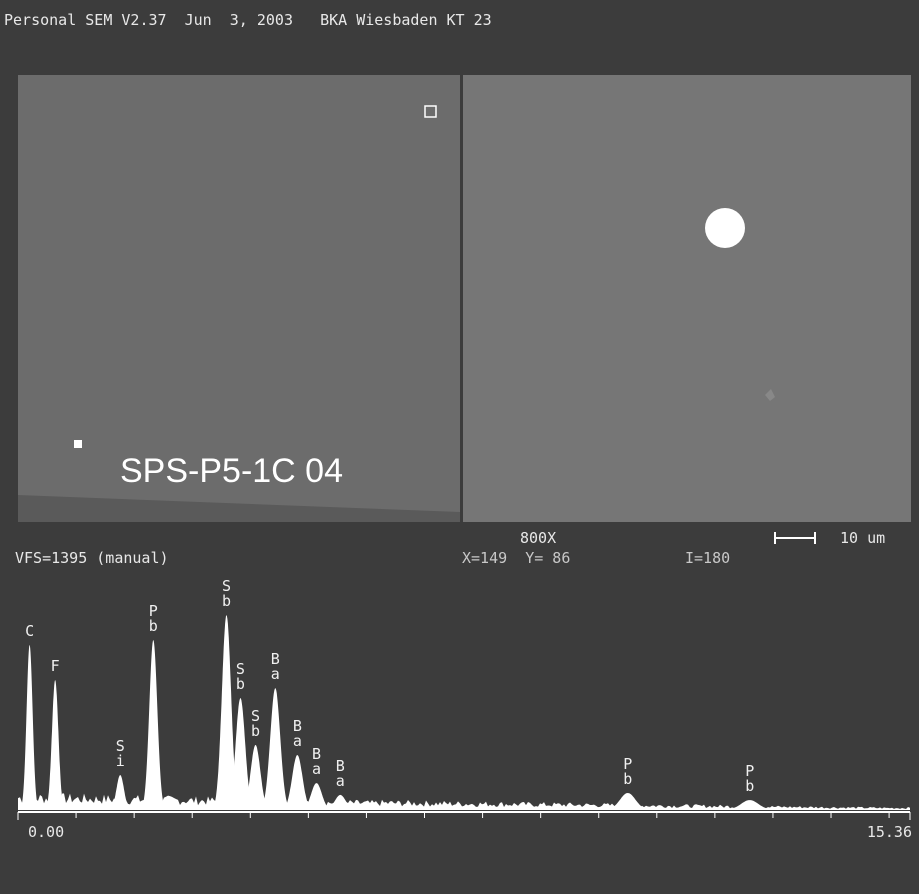 This screenshot has height=894, width=919. What do you see at coordinates (770, 395) in the screenshot?
I see `speck` at bounding box center [770, 395].